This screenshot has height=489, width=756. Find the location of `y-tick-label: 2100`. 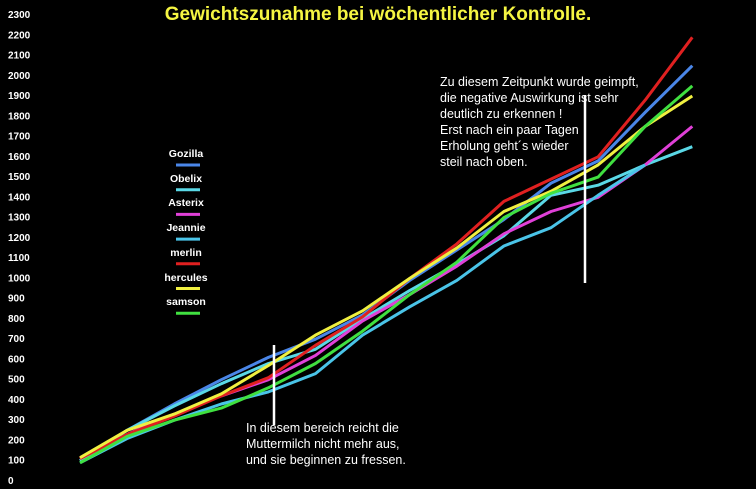

y-tick-label: 2100 is located at coordinates (19, 56).